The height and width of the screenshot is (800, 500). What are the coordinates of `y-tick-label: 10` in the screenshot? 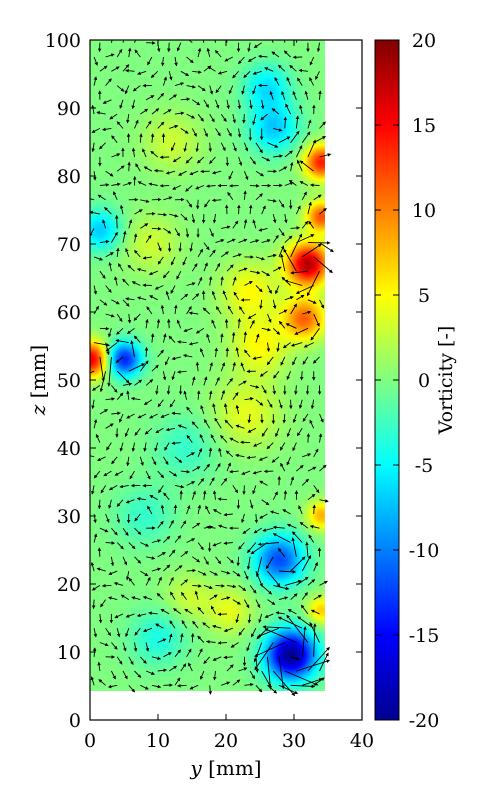 It's located at (69, 653).